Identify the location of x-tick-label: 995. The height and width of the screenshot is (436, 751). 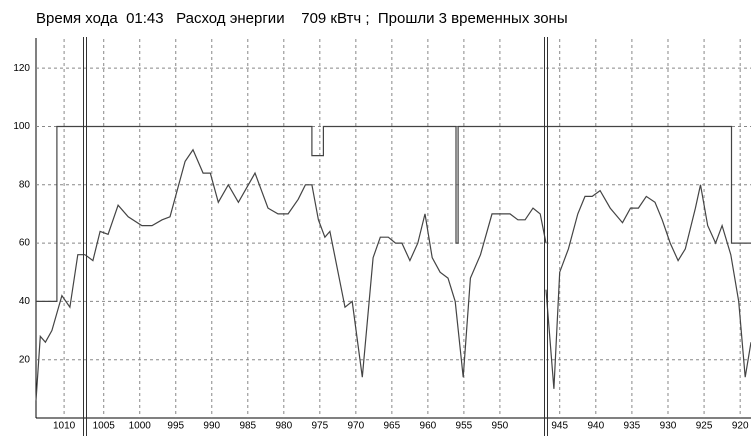
(175, 426).